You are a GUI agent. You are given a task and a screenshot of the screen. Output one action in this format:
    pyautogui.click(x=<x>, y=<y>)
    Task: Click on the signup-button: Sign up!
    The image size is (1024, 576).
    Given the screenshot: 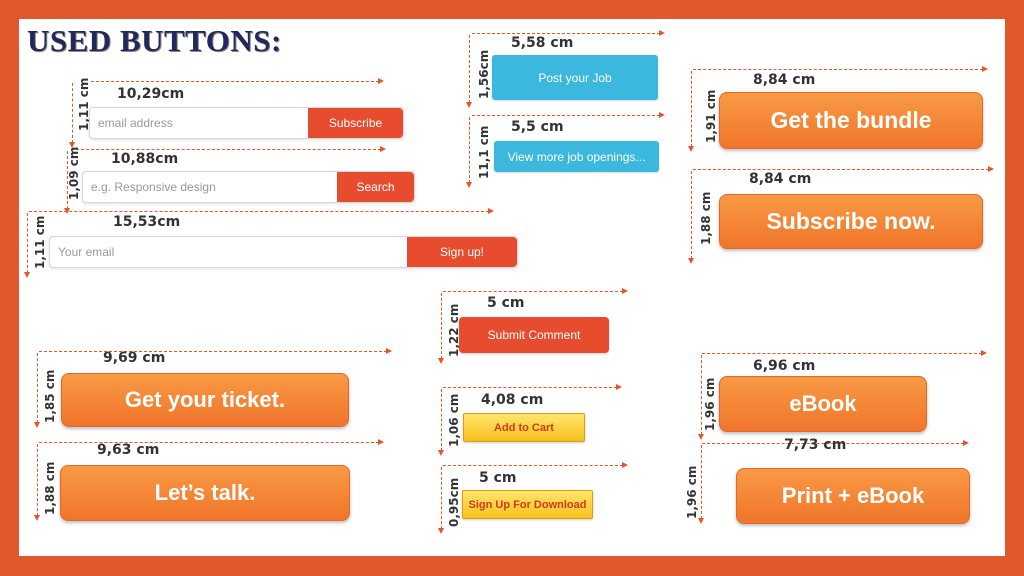 What is the action you would take?
    pyautogui.click(x=462, y=252)
    